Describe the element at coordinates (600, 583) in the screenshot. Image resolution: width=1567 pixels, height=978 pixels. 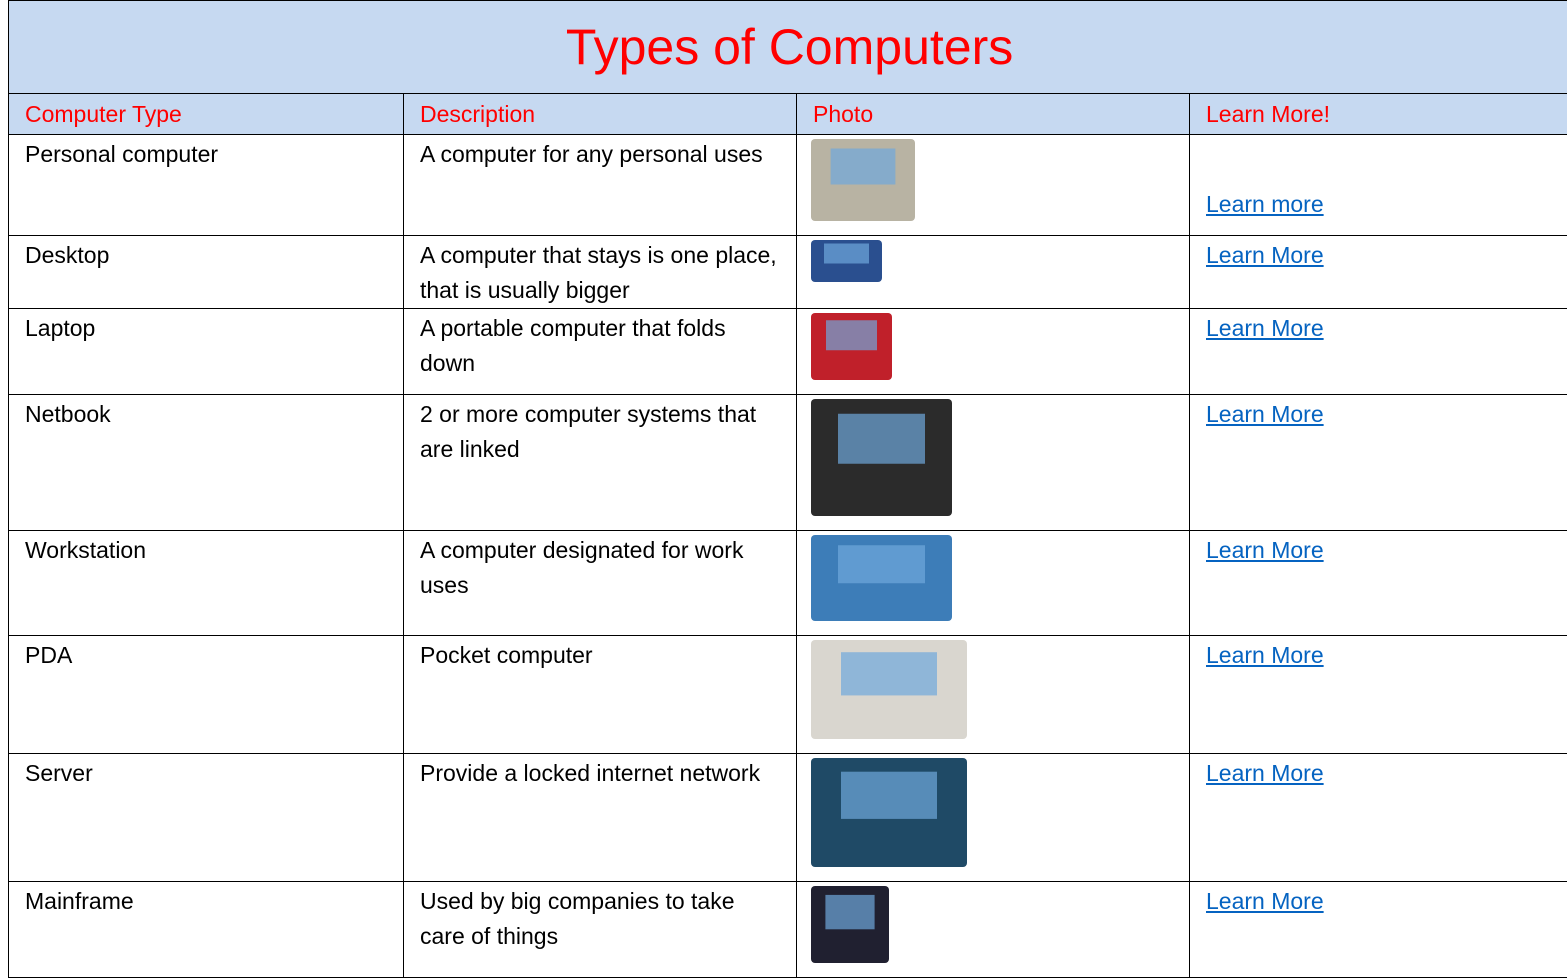
I see `description: A computer designated for work uses` at that location.